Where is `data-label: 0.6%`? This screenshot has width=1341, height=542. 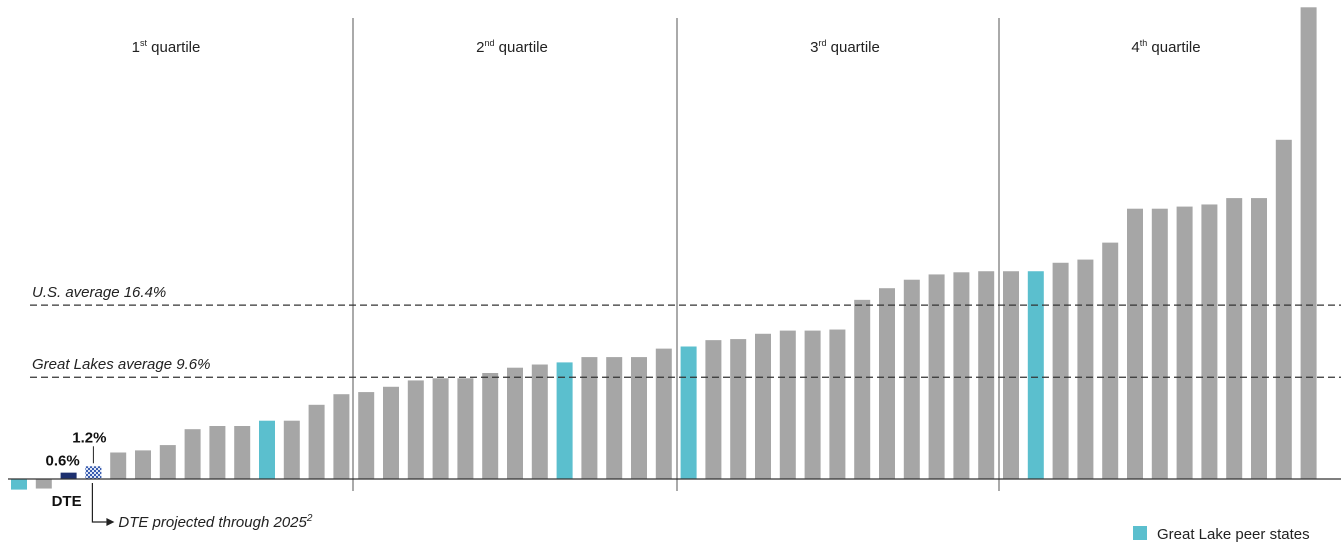 data-label: 0.6% is located at coordinates (62, 461).